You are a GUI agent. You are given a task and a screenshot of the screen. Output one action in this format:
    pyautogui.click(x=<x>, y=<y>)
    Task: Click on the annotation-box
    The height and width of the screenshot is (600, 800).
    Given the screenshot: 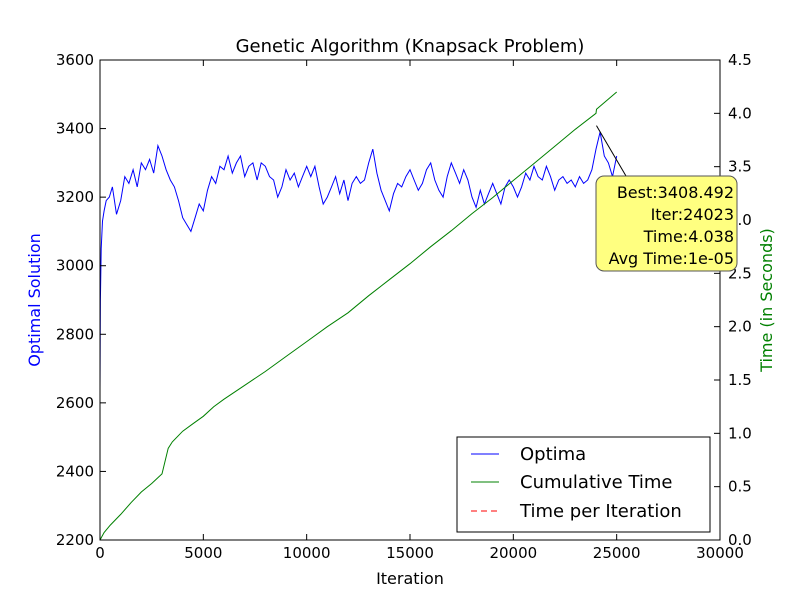 What is the action you would take?
    pyautogui.click(x=666, y=223)
    